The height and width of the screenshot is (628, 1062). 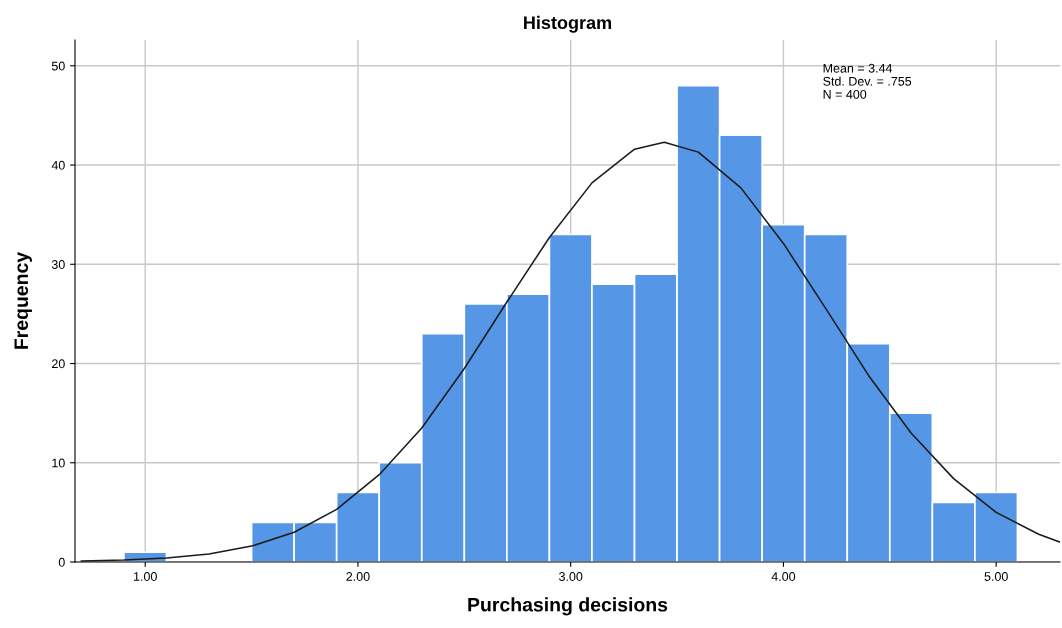 I want to click on annotation: N = 400, so click(x=845, y=94).